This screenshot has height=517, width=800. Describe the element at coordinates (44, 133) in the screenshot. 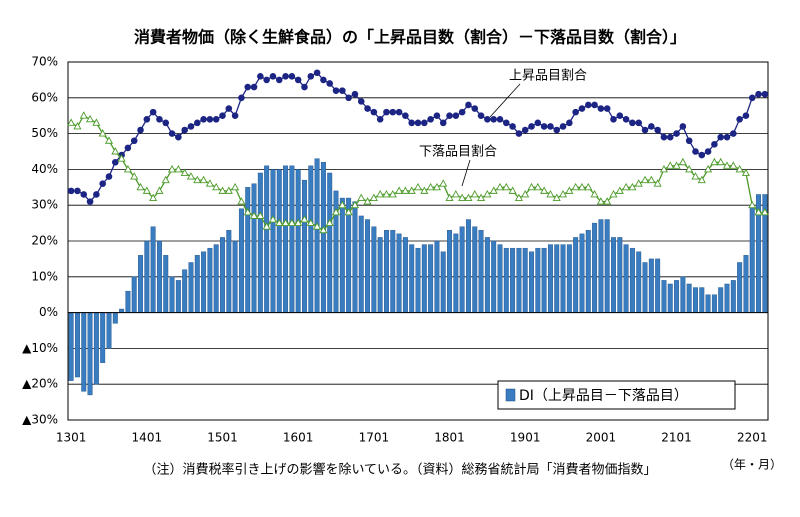

I see `y-tick-label: 50%` at that location.